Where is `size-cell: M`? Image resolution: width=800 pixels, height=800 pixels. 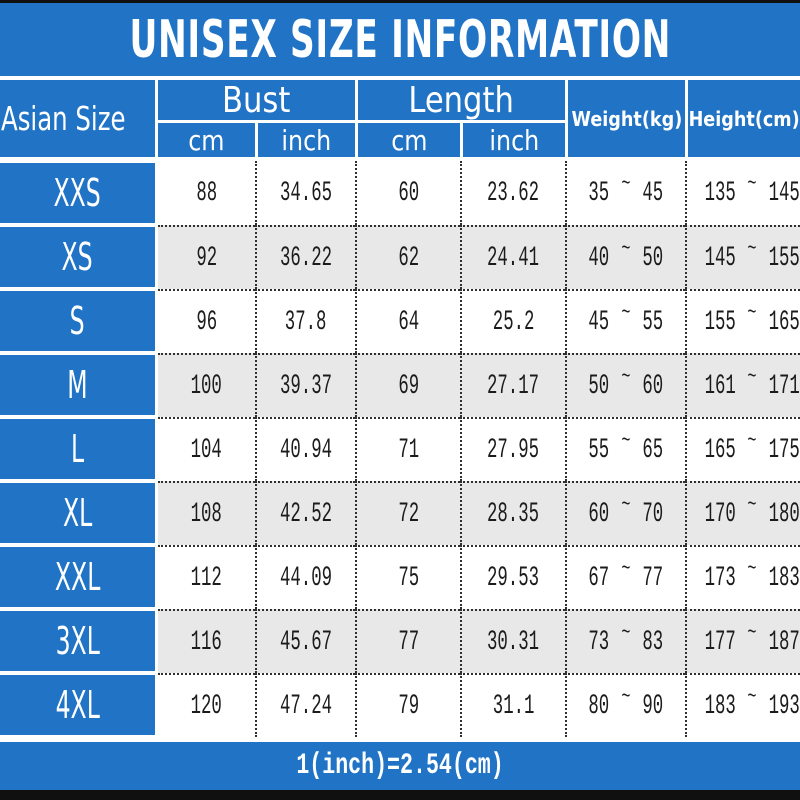
size-cell: M is located at coordinates (77, 385).